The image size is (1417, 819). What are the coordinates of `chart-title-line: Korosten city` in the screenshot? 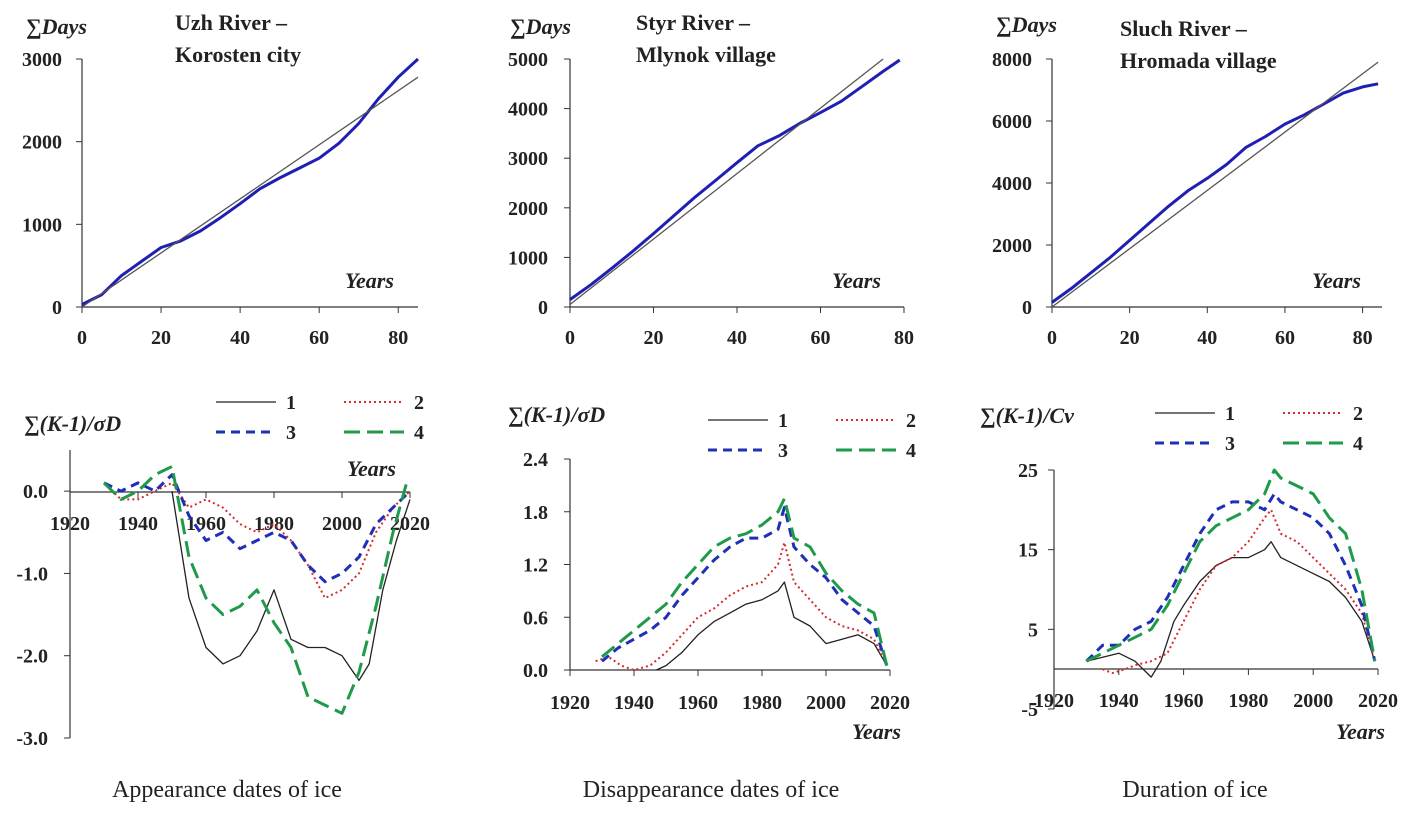 It's located at (238, 54).